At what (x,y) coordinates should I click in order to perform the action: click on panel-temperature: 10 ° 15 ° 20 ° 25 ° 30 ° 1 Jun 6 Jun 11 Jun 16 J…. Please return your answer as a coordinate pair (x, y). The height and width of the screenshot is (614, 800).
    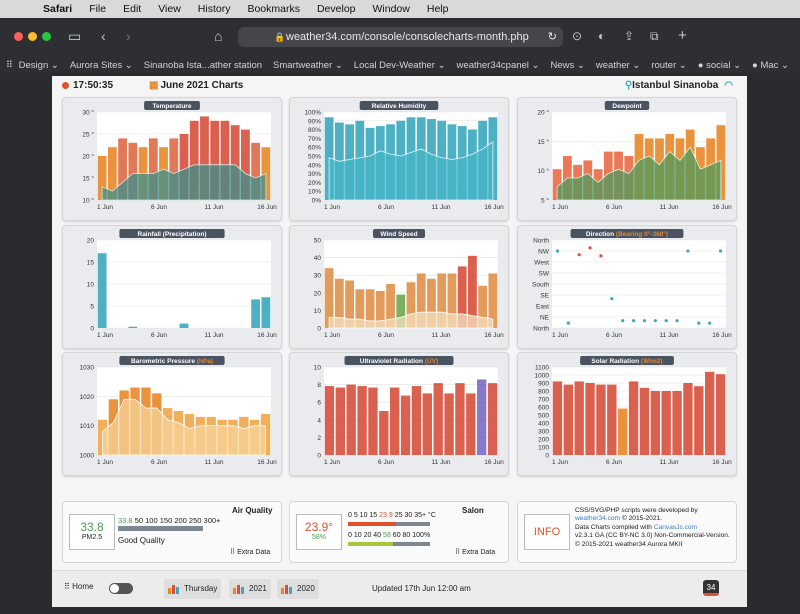
    Looking at the image, I should click on (172, 159).